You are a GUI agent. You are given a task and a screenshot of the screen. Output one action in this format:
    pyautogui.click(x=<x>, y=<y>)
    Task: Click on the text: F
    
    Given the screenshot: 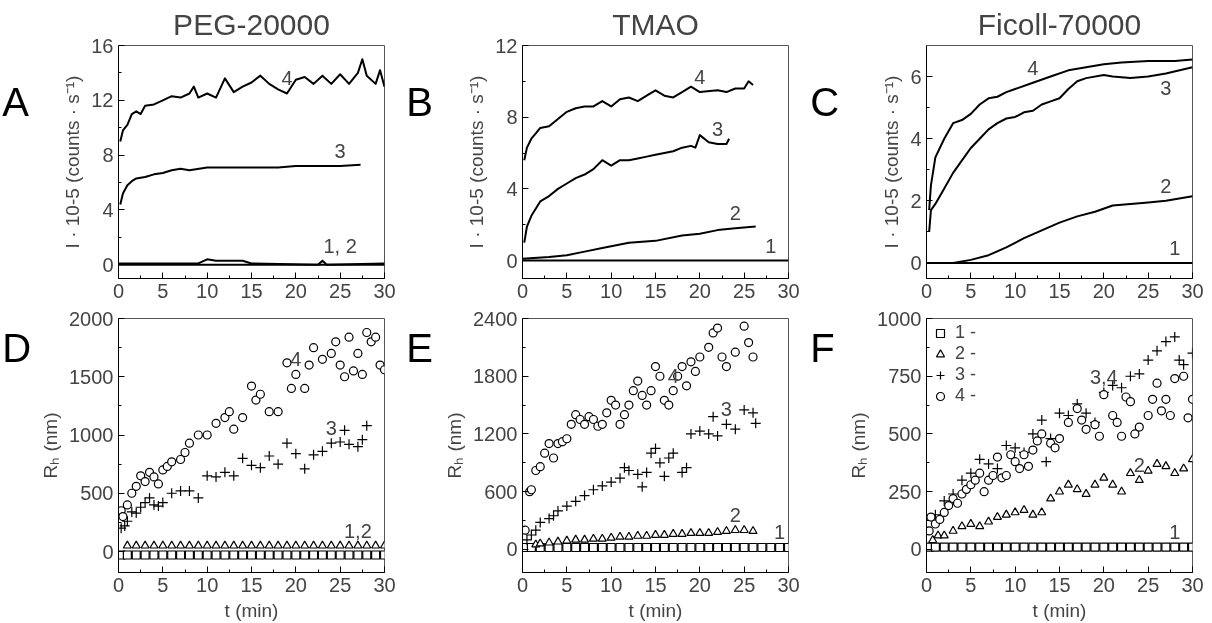 What is the action you would take?
    pyautogui.click(x=822, y=348)
    